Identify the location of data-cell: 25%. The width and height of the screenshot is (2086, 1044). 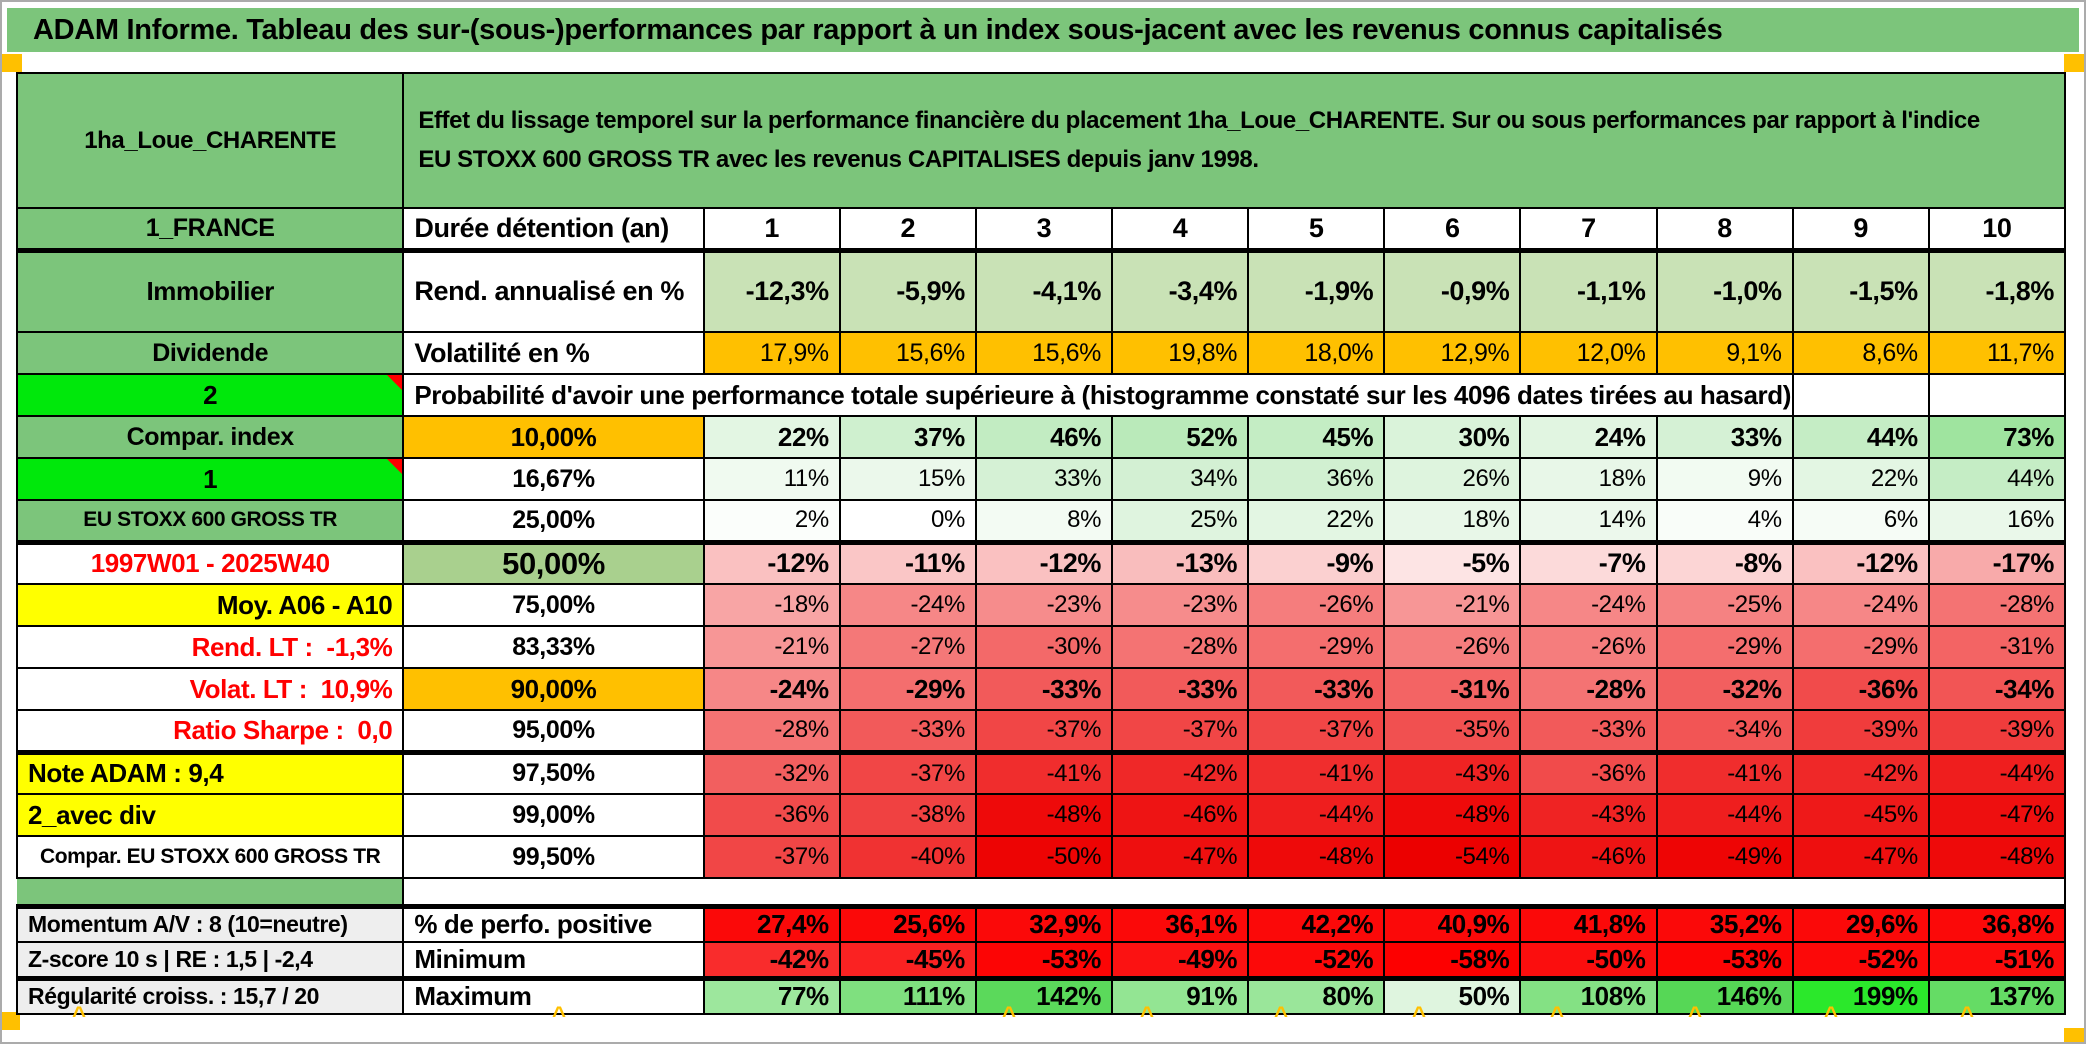
(1180, 521).